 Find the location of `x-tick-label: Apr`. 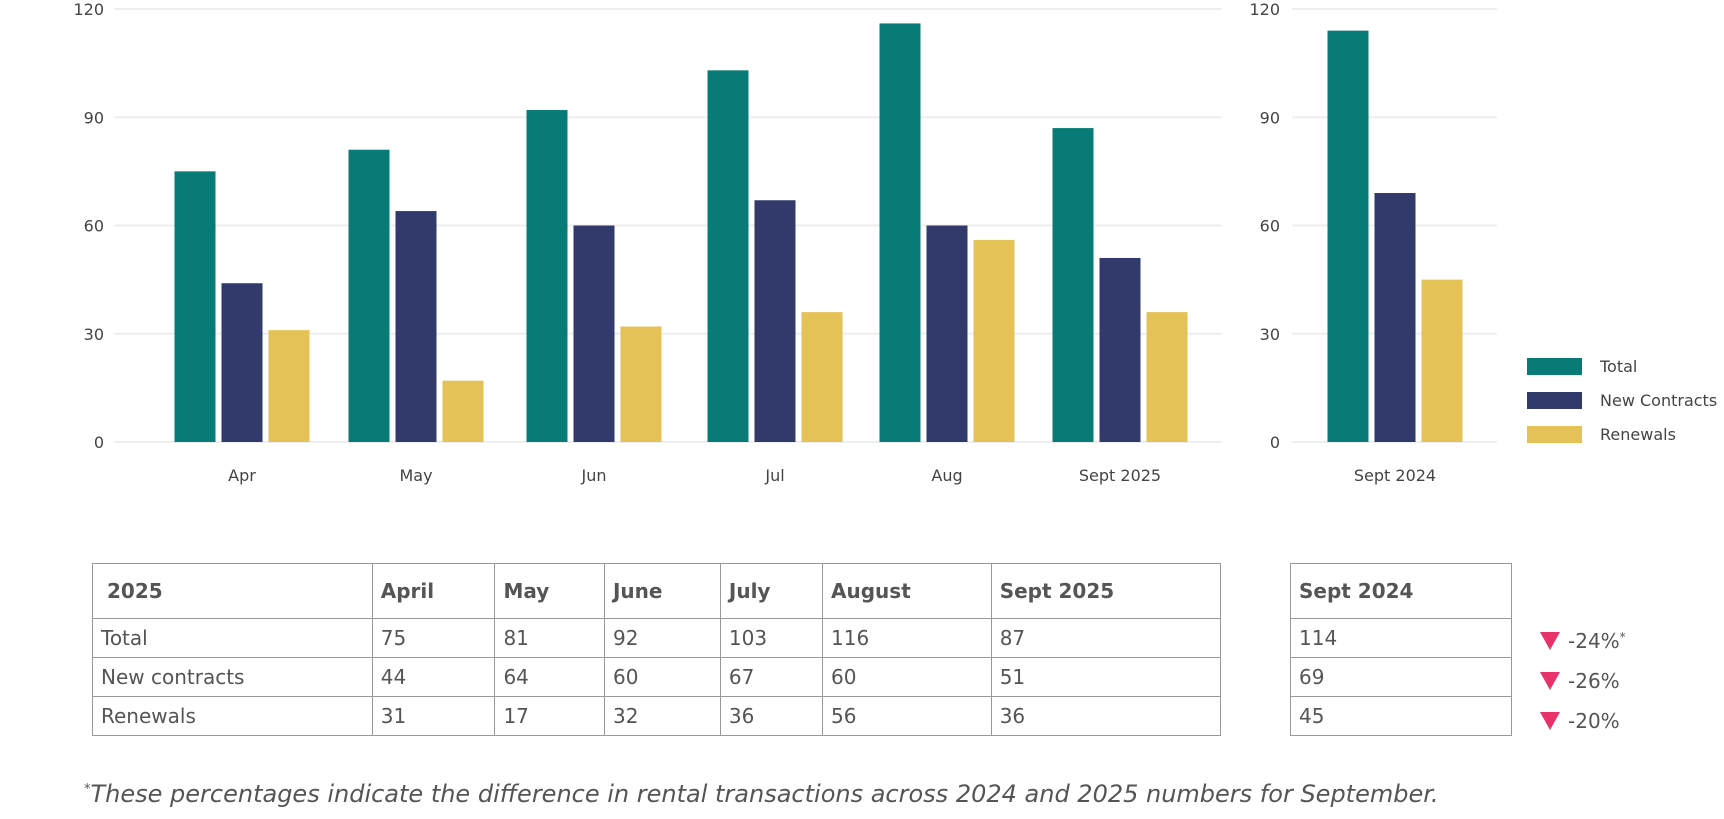

x-tick-label: Apr is located at coordinates (242, 475).